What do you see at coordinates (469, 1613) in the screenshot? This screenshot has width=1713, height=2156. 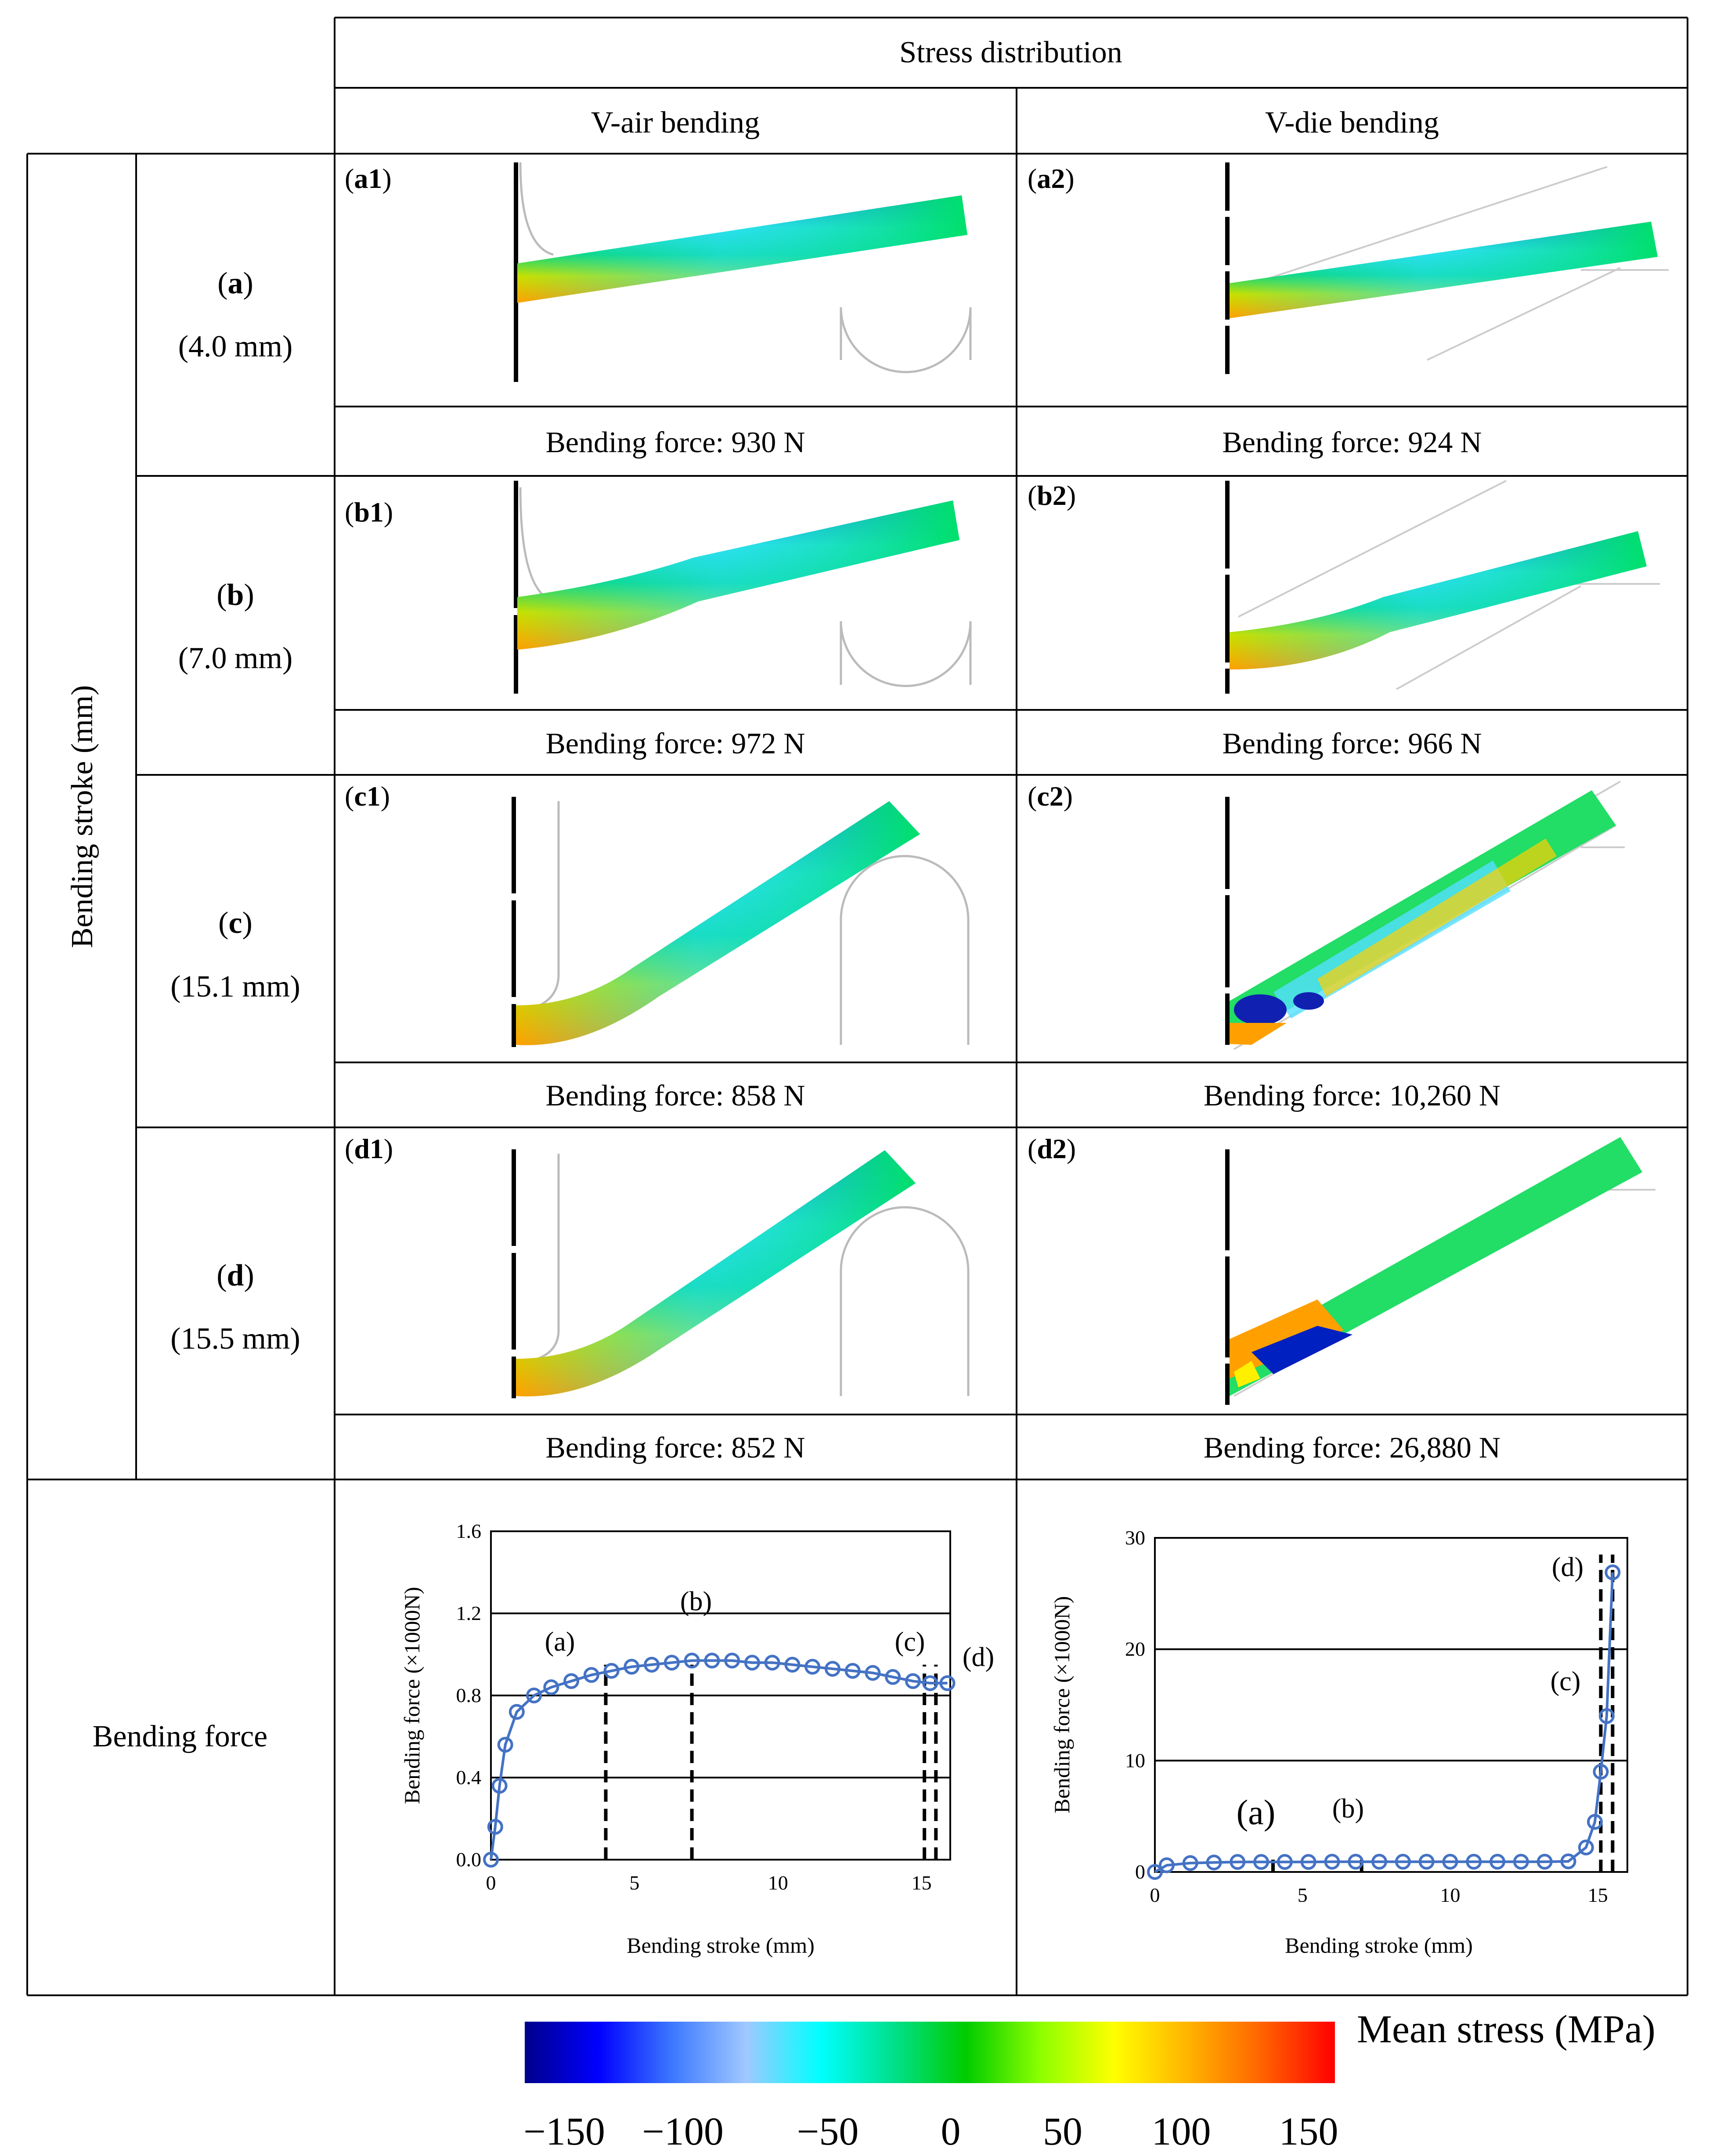 I see `y-tick-label: 1.2` at bounding box center [469, 1613].